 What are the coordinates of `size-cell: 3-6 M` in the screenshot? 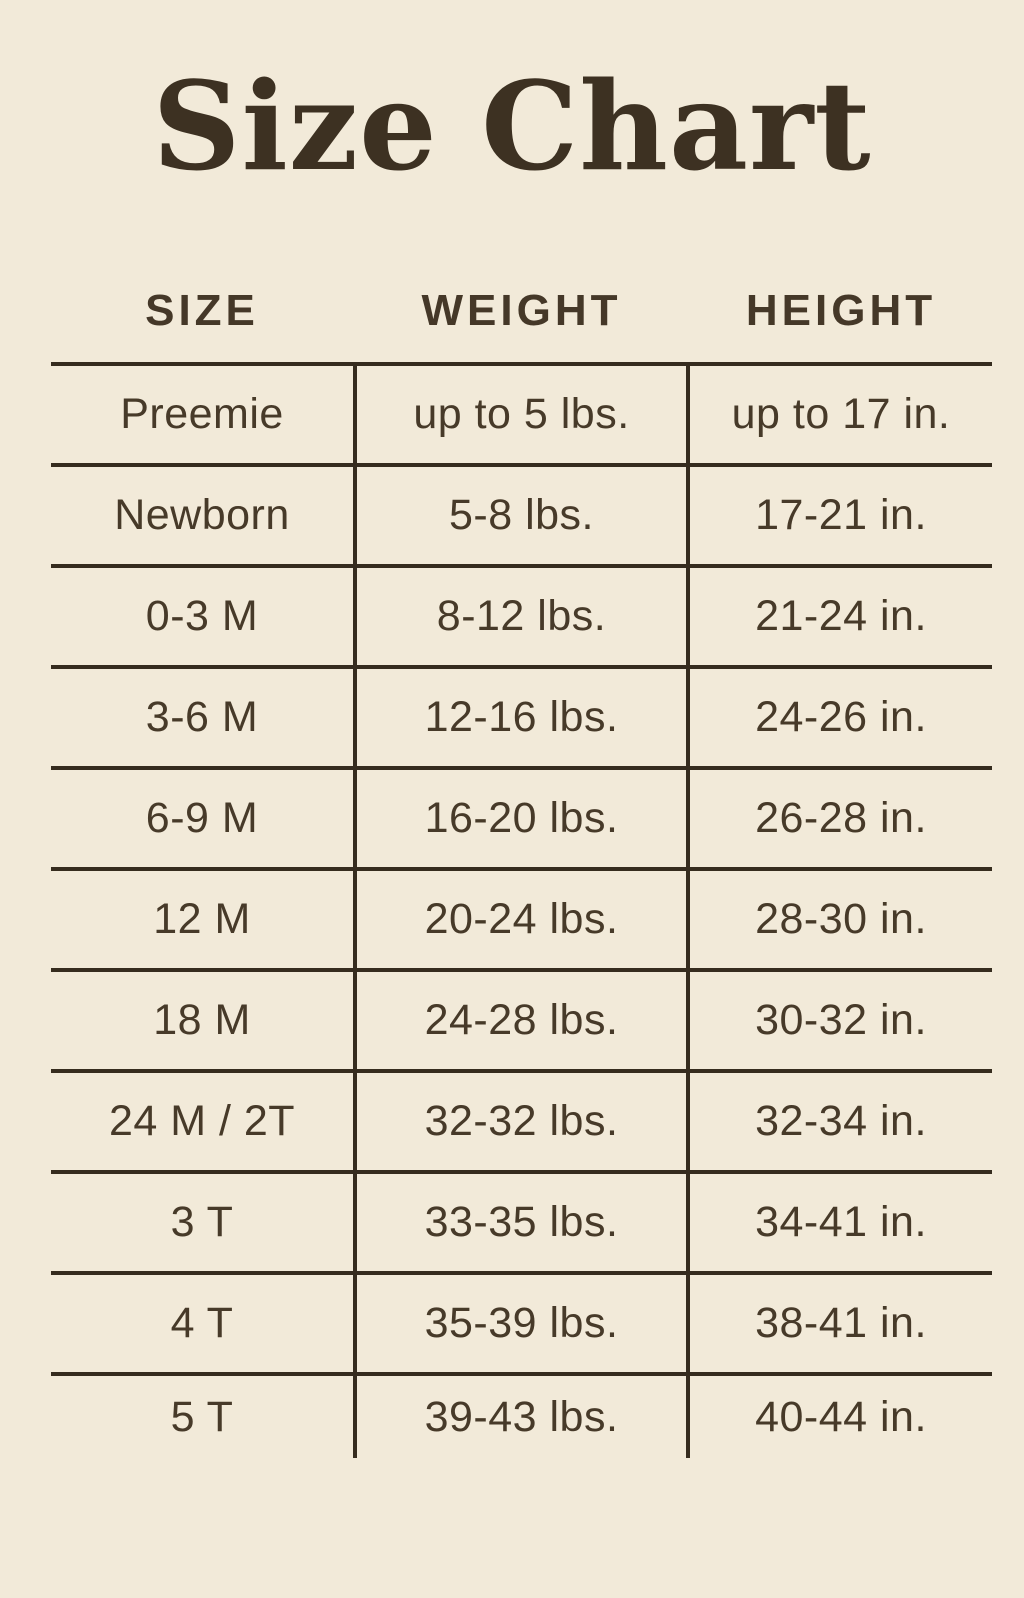 It's located at (202, 717).